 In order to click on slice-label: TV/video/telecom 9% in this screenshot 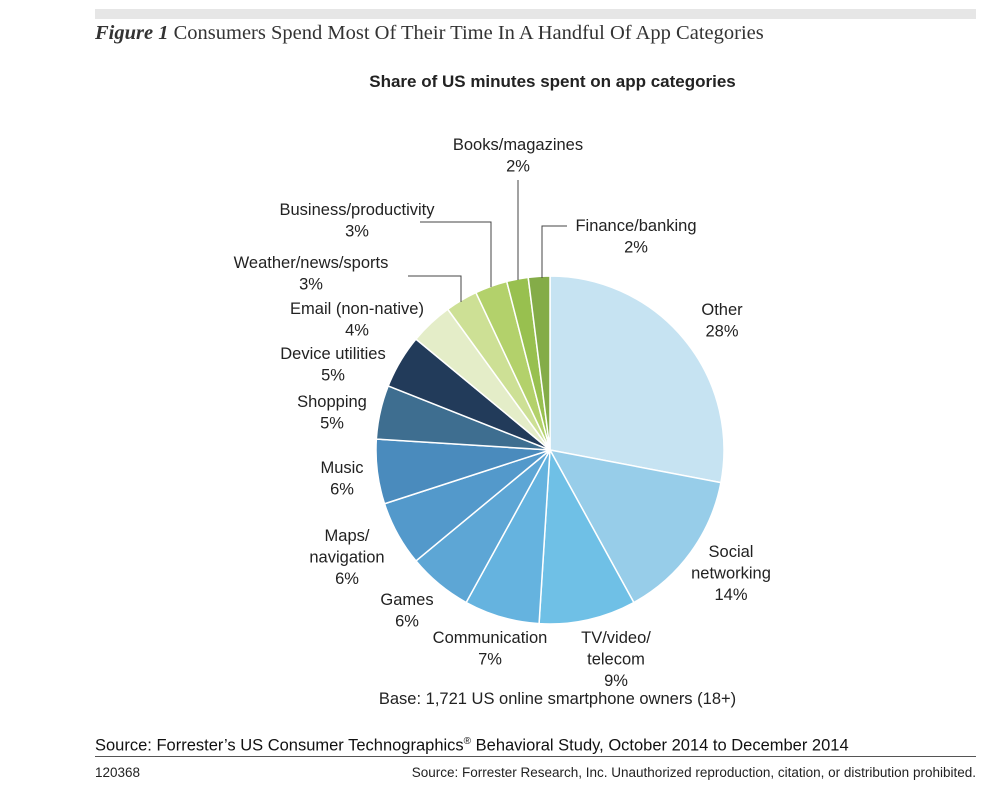, I will do `click(616, 659)`.